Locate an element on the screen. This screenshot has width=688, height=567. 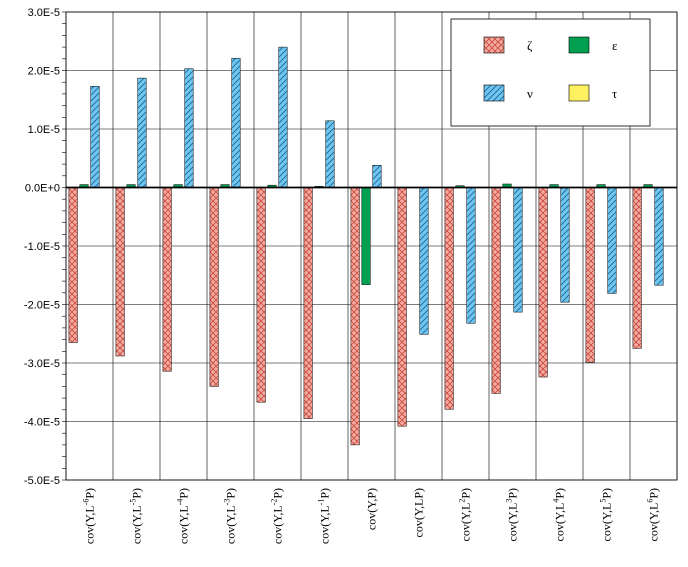
y-tick-label: 2.0E-5 is located at coordinates (44, 72).